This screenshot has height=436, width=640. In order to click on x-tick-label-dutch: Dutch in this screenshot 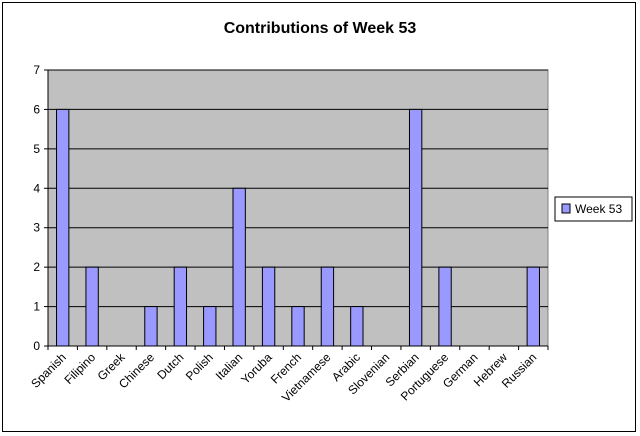, I will do `click(170, 366)`.